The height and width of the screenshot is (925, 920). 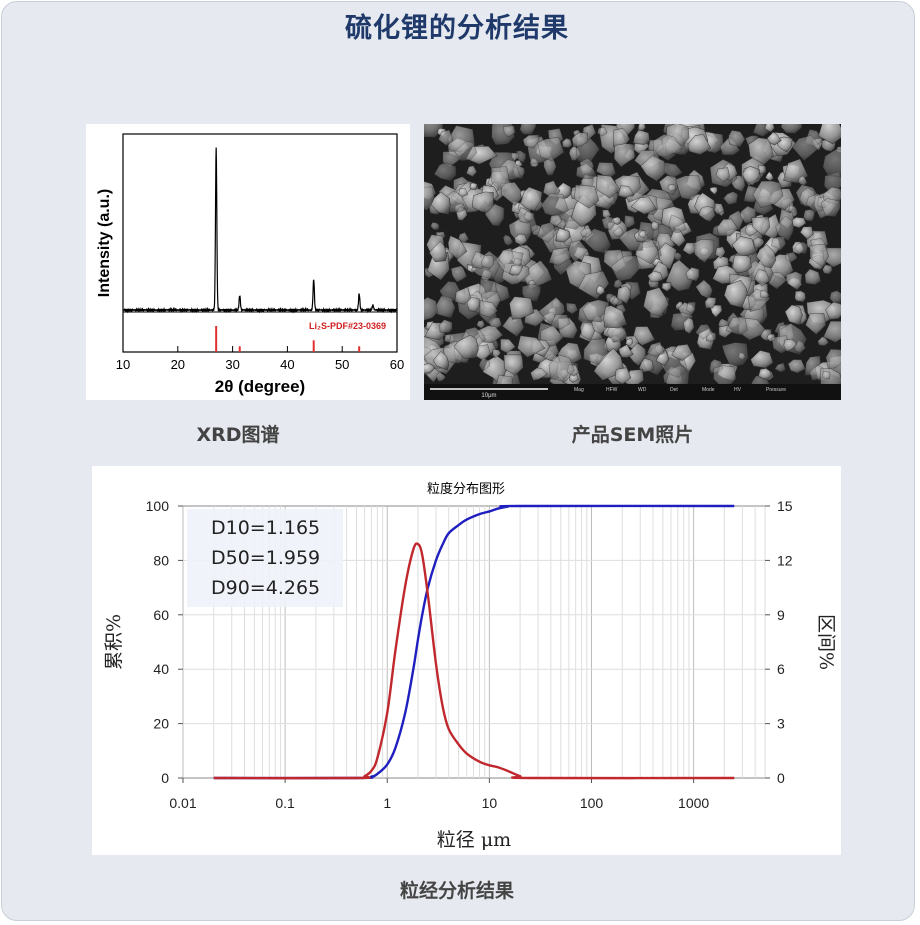 I want to click on xrd-x-tick-label: 30, so click(x=232, y=364).